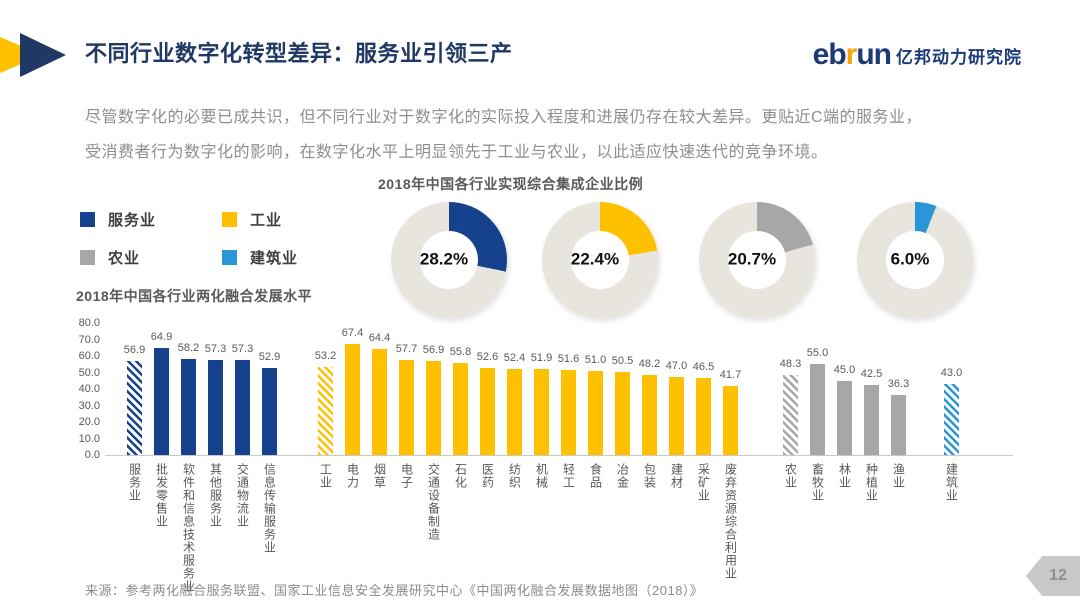  Describe the element at coordinates (951, 373) in the screenshot. I see `bar-value-label: 43.0` at that location.